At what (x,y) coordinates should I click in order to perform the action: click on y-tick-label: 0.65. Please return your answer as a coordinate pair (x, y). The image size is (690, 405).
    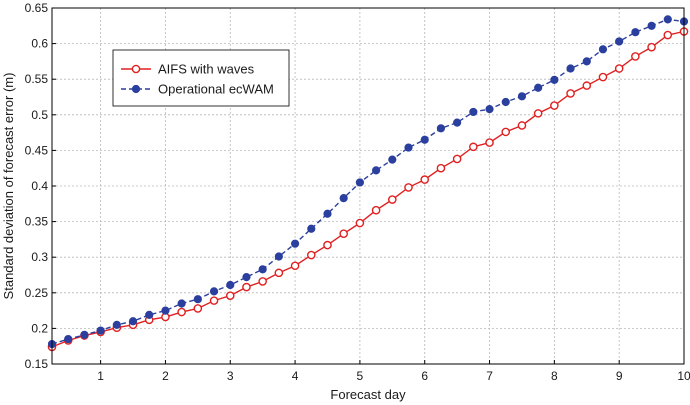
    Looking at the image, I should click on (37, 8).